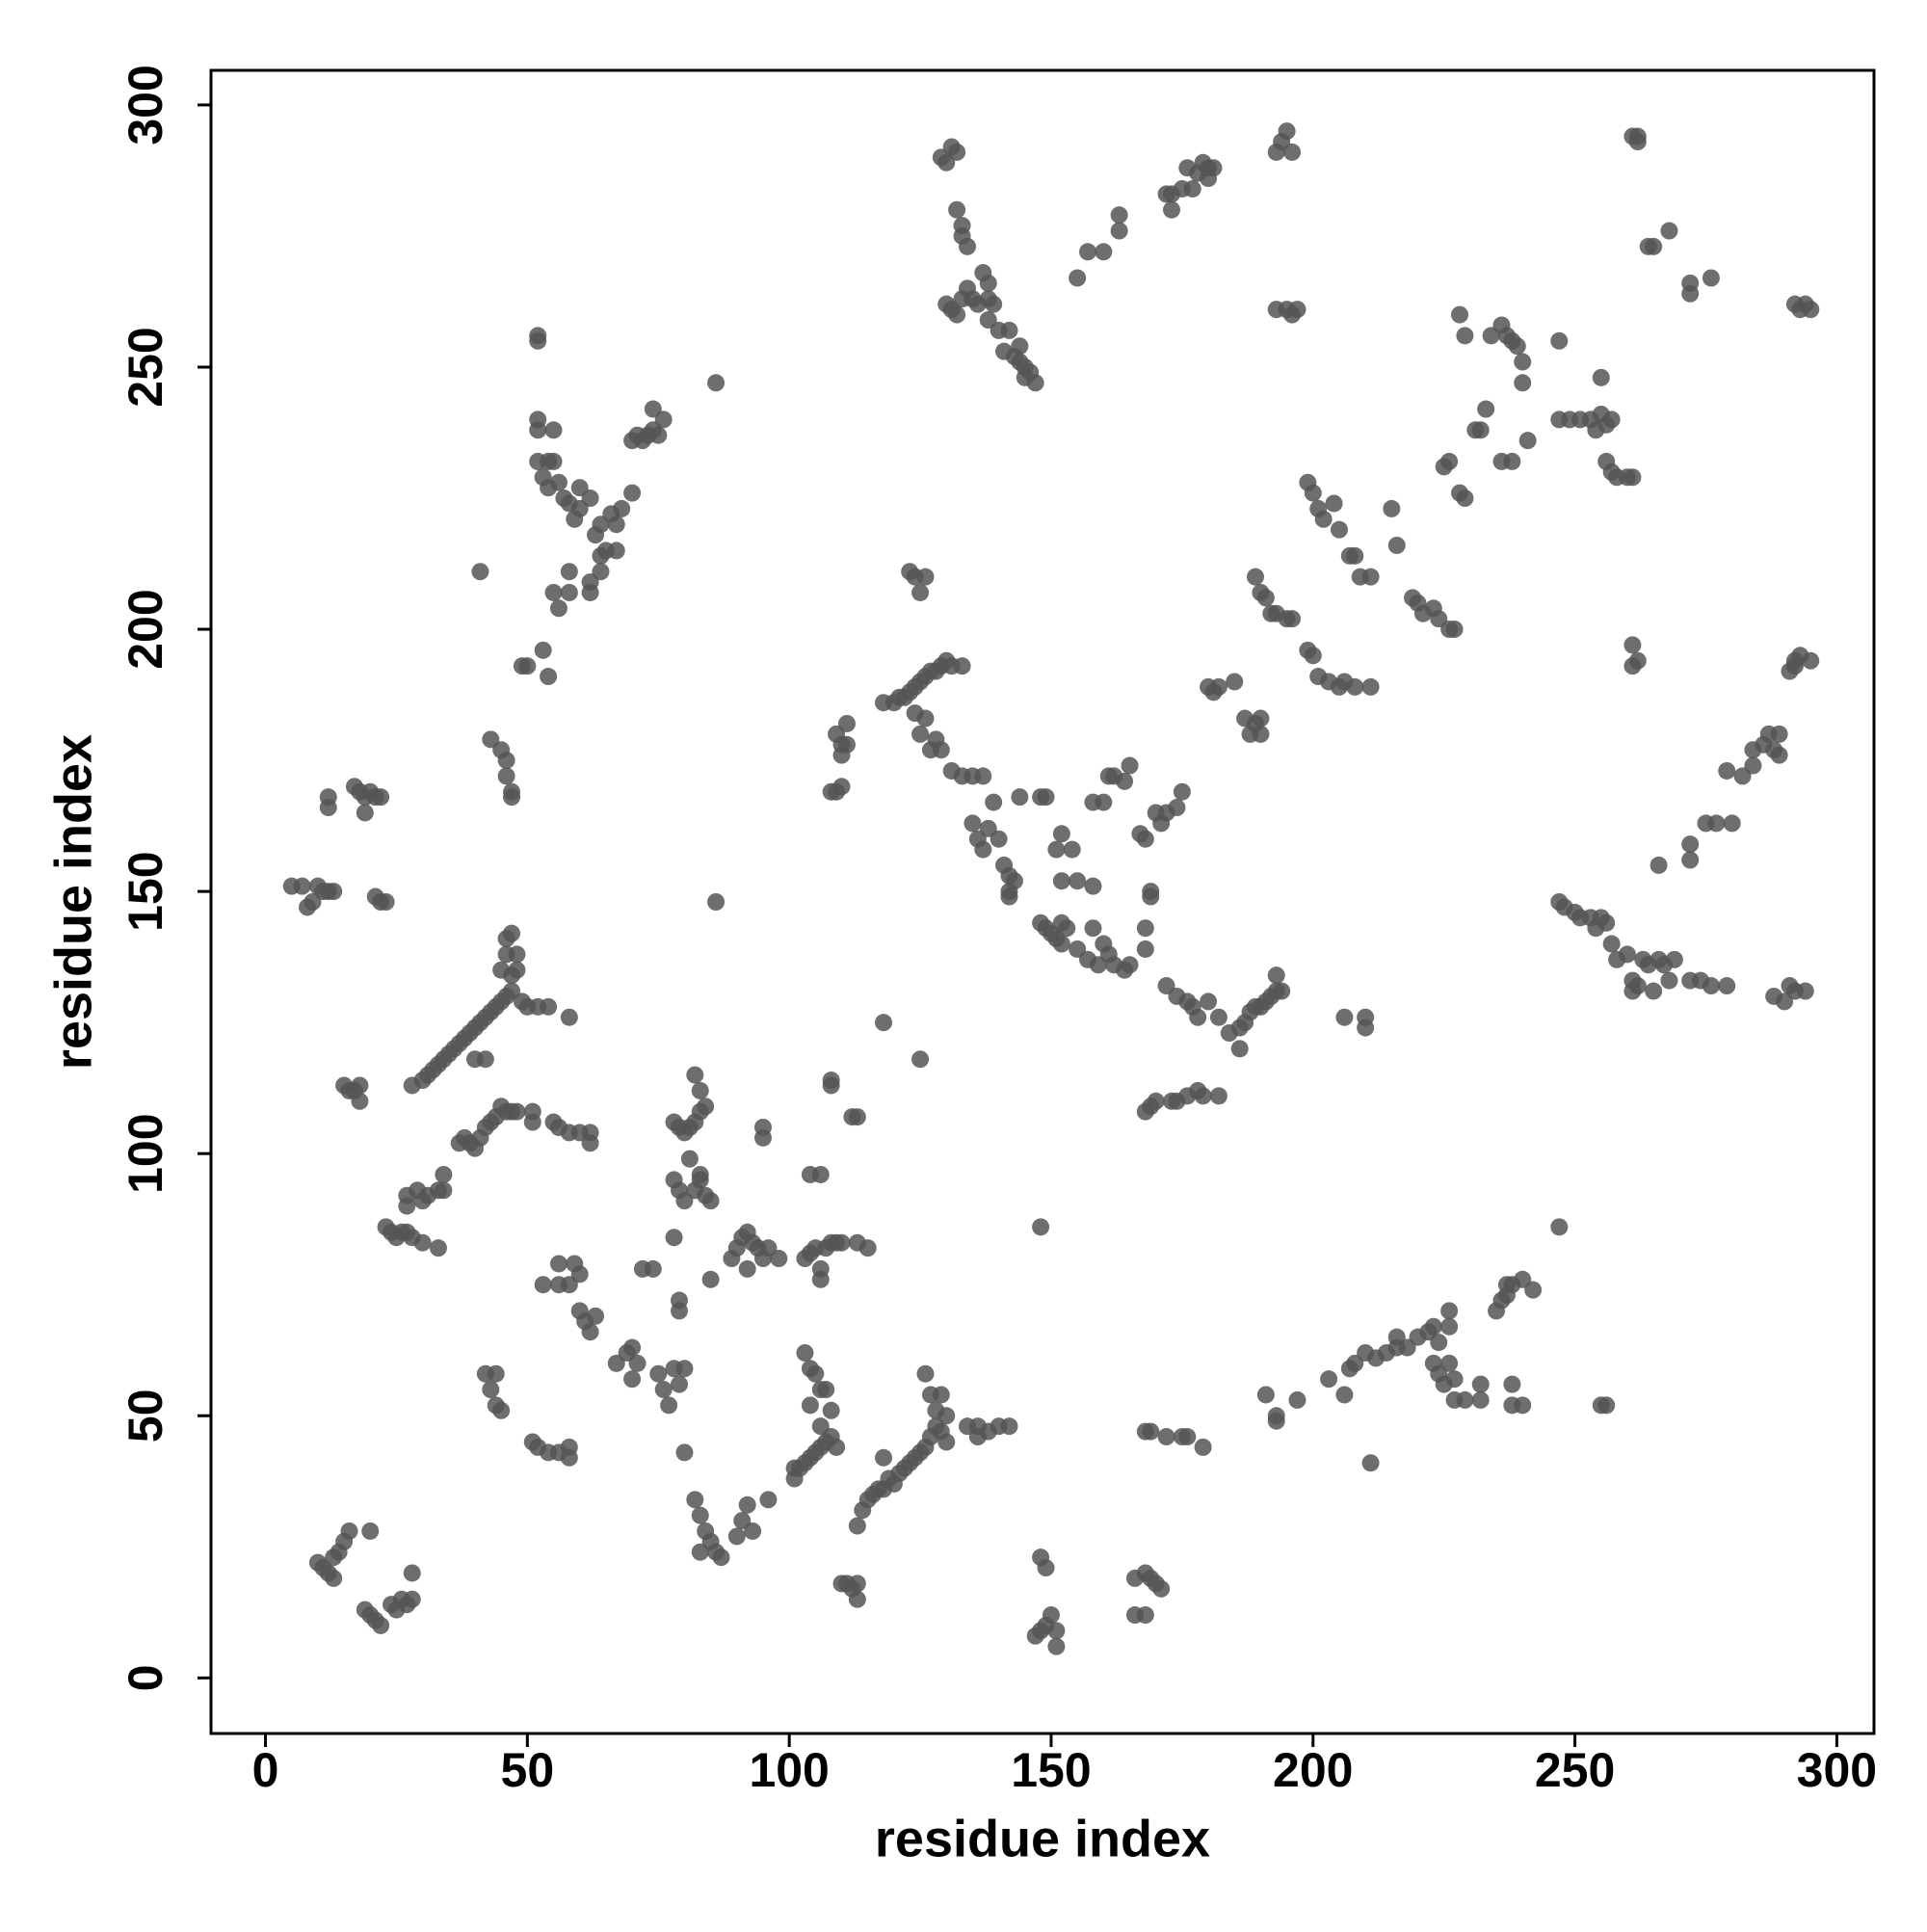 This screenshot has width=1927, height=1932. I want to click on y-tick-label: 50, so click(145, 1415).